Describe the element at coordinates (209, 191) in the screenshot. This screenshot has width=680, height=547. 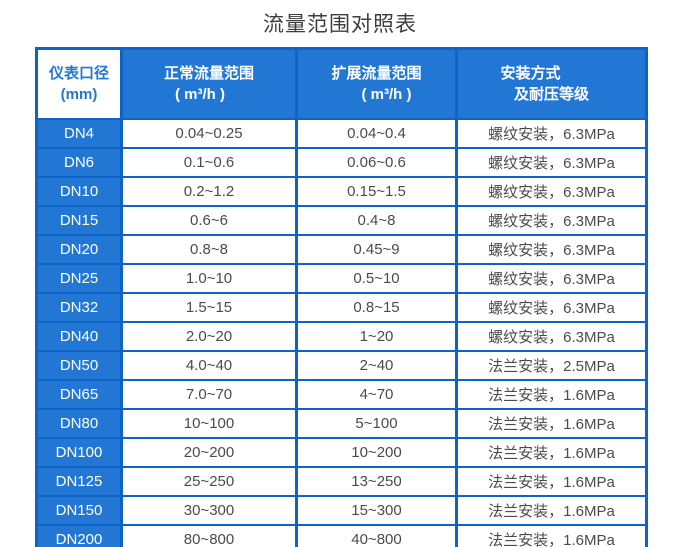
I see `normal-range-cell: 0.2~1.2` at that location.